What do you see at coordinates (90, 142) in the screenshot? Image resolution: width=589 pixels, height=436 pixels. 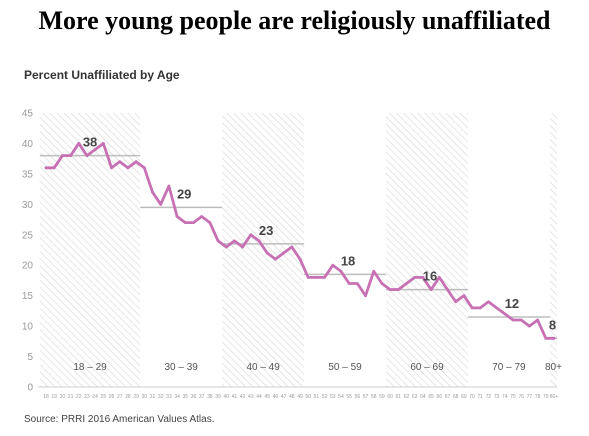 I see `group-average-value: 38` at bounding box center [90, 142].